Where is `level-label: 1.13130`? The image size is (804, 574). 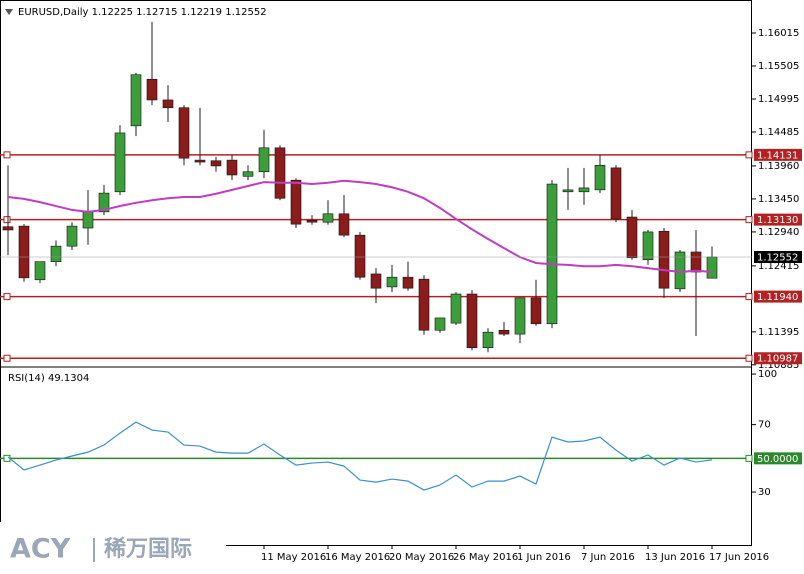 level-label: 1.13130 is located at coordinates (777, 220).